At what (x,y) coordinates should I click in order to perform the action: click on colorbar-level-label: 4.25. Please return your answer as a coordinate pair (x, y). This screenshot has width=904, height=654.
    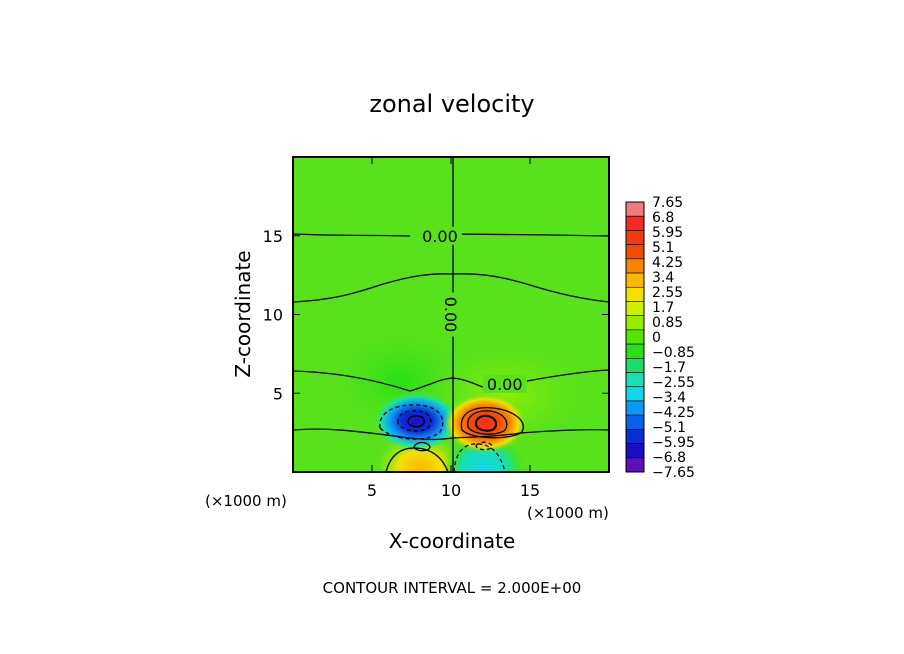
    Looking at the image, I should click on (667, 263).